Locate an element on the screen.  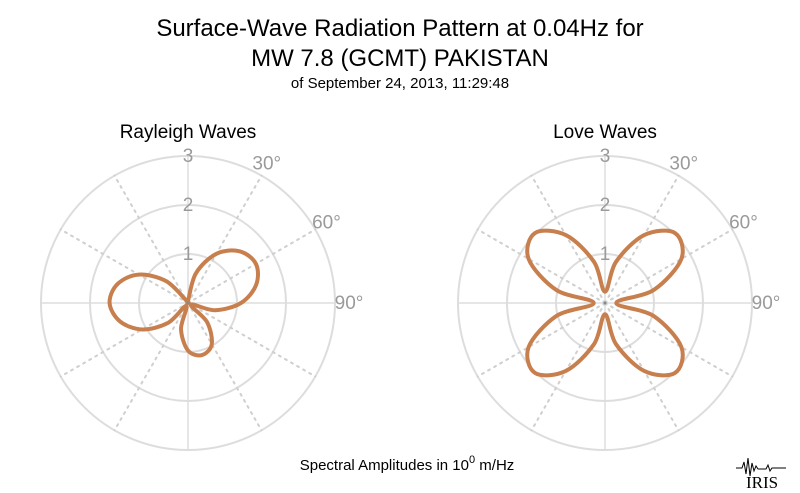
rayleigh-angle-tick-label-0: 30° is located at coordinates (266, 164).